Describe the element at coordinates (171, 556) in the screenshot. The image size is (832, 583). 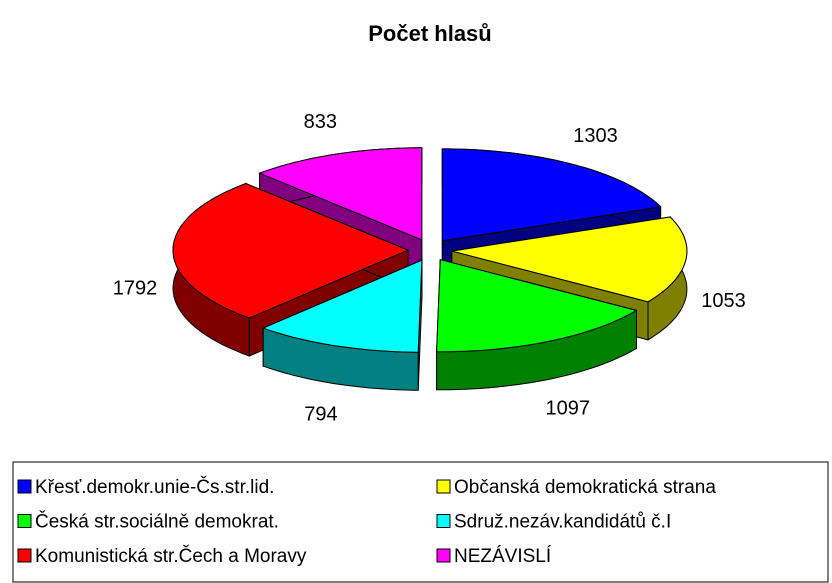
I see `legend-label: Komunistická str.Čech a Moravy` at that location.